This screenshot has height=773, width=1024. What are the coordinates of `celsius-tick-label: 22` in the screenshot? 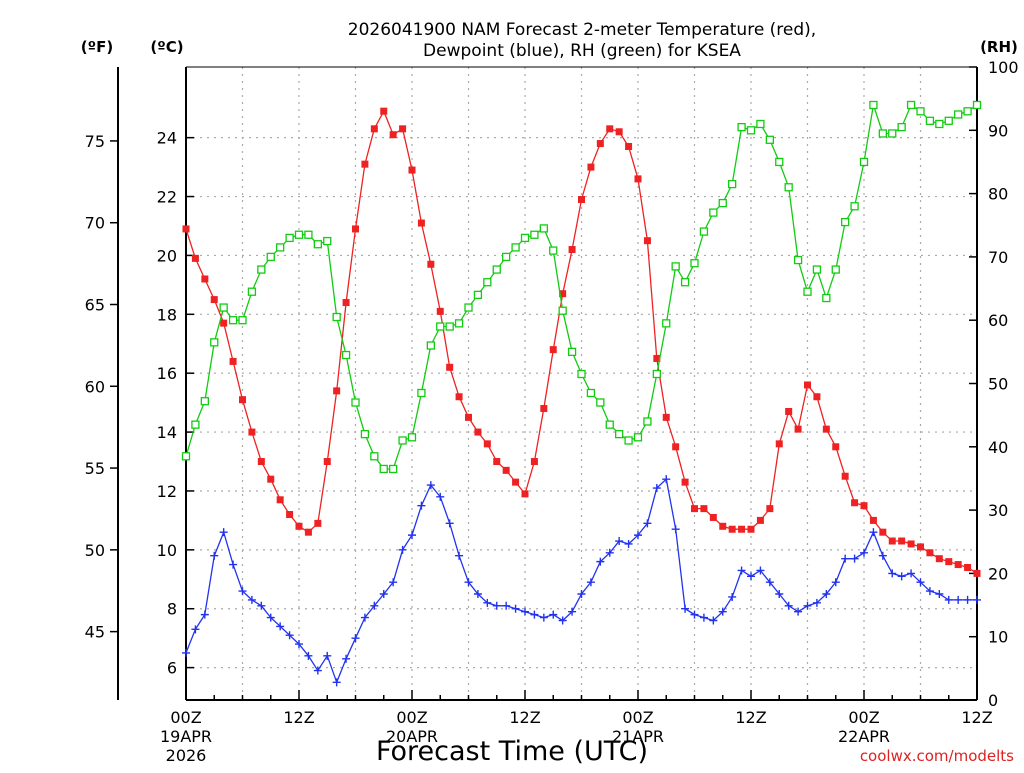 It's located at (167, 197).